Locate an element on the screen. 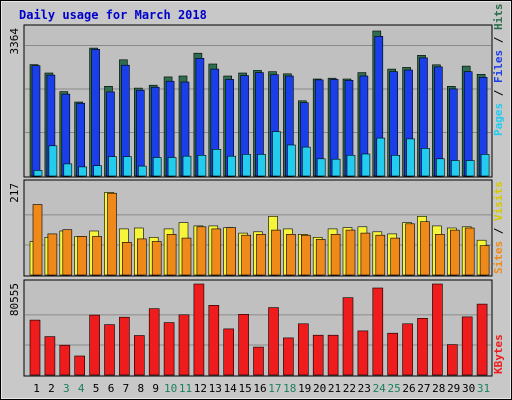  legend-sep-1: / is located at coordinates (498, 93).